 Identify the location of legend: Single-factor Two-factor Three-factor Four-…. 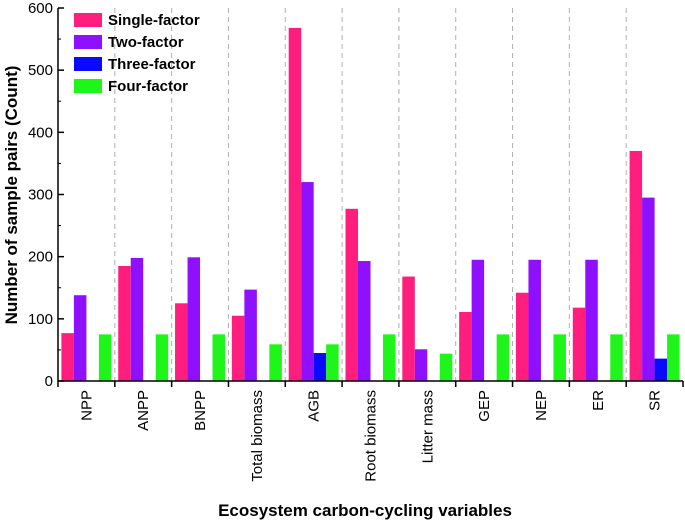
(137, 53).